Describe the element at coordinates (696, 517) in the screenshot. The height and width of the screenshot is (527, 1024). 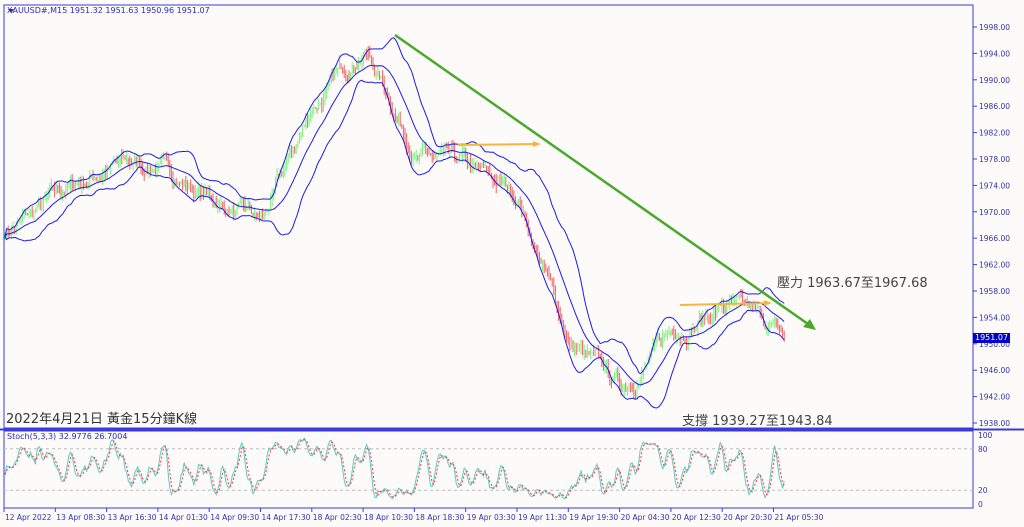
I see `x-tick-label: 20 Apr 12:30` at that location.